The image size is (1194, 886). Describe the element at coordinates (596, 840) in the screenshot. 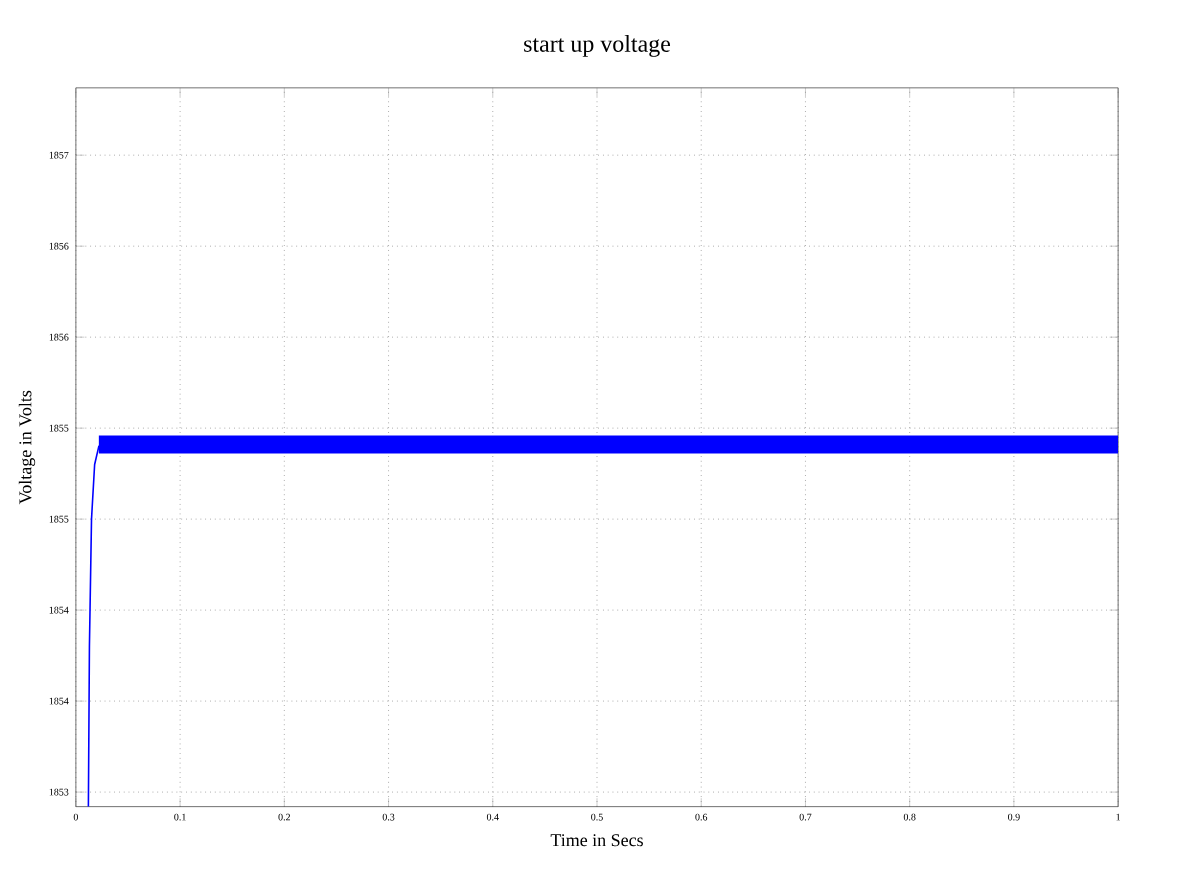

I see `x-axis-title: Time in Secs` at that location.